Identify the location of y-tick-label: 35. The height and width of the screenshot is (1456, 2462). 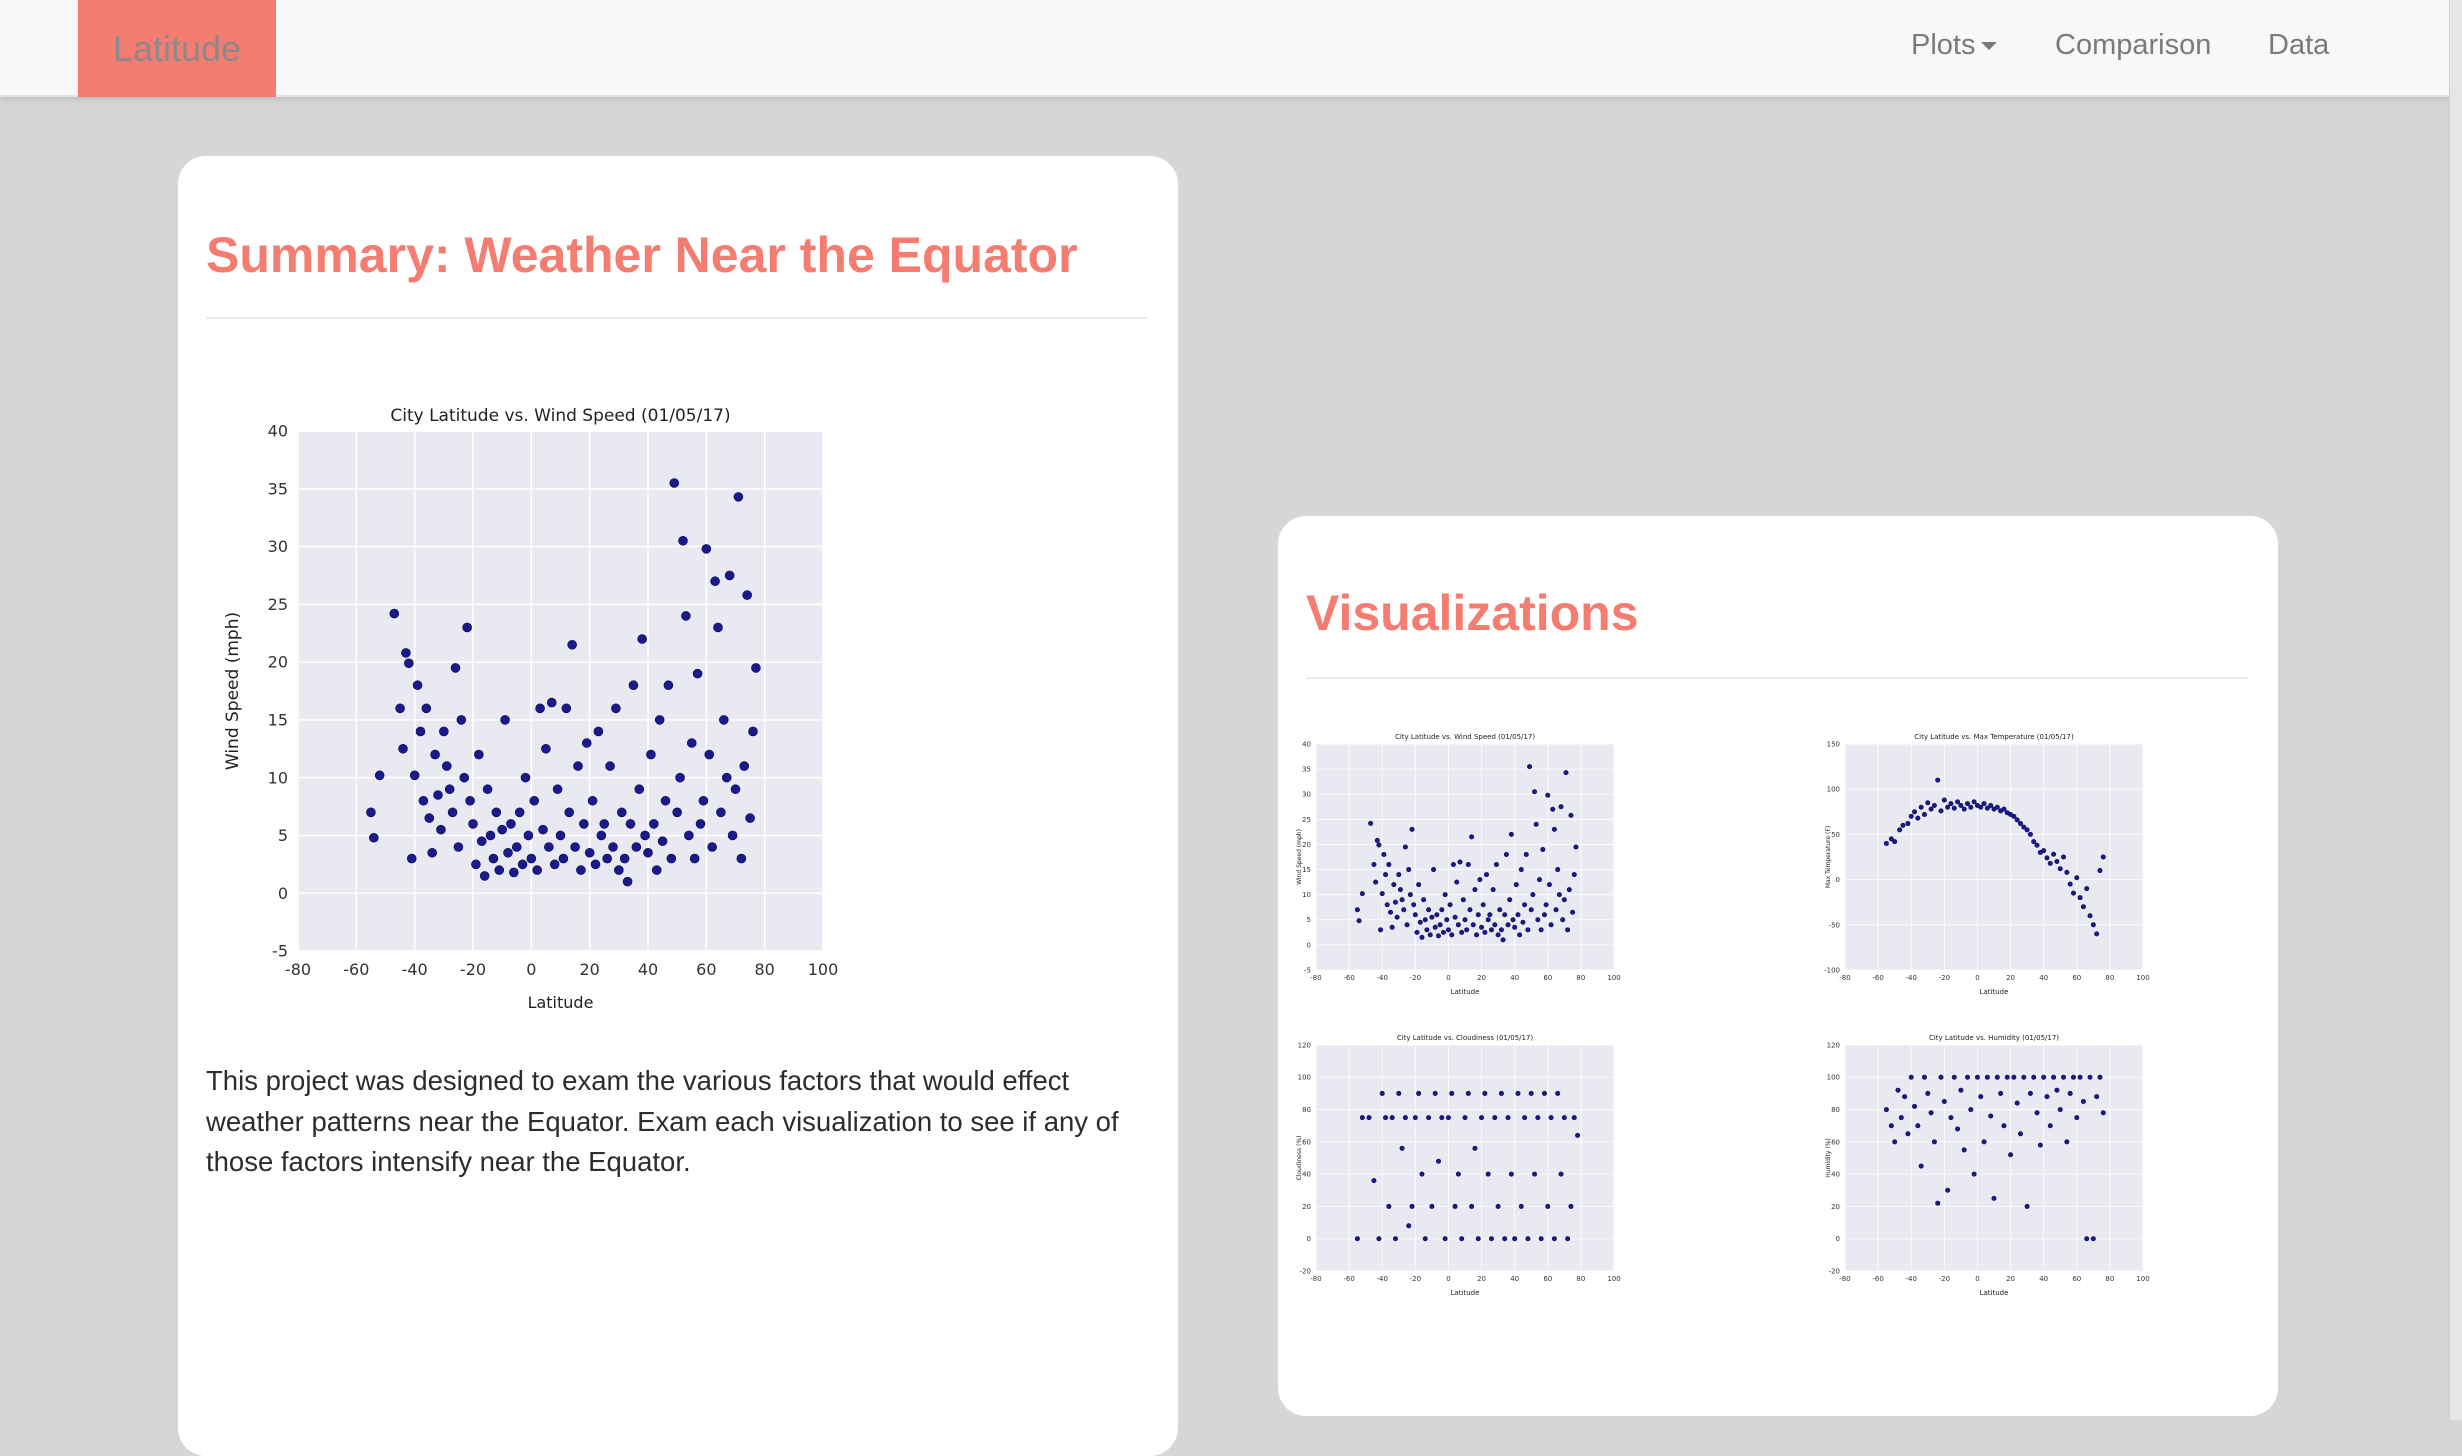
(1306, 770).